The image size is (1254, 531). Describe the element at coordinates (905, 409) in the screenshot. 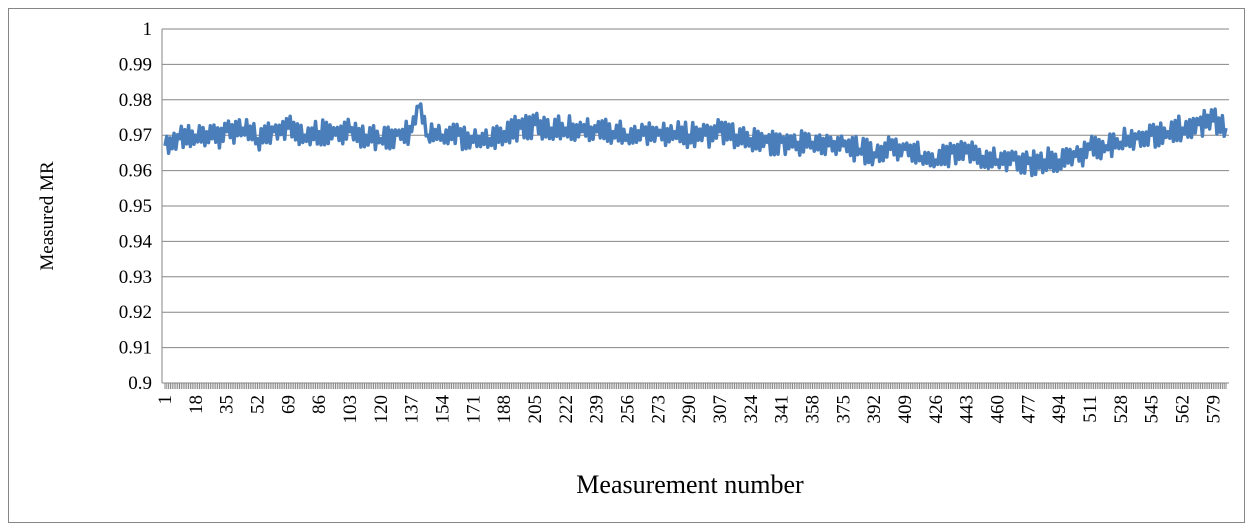

I see `x-tick-label: 409` at that location.